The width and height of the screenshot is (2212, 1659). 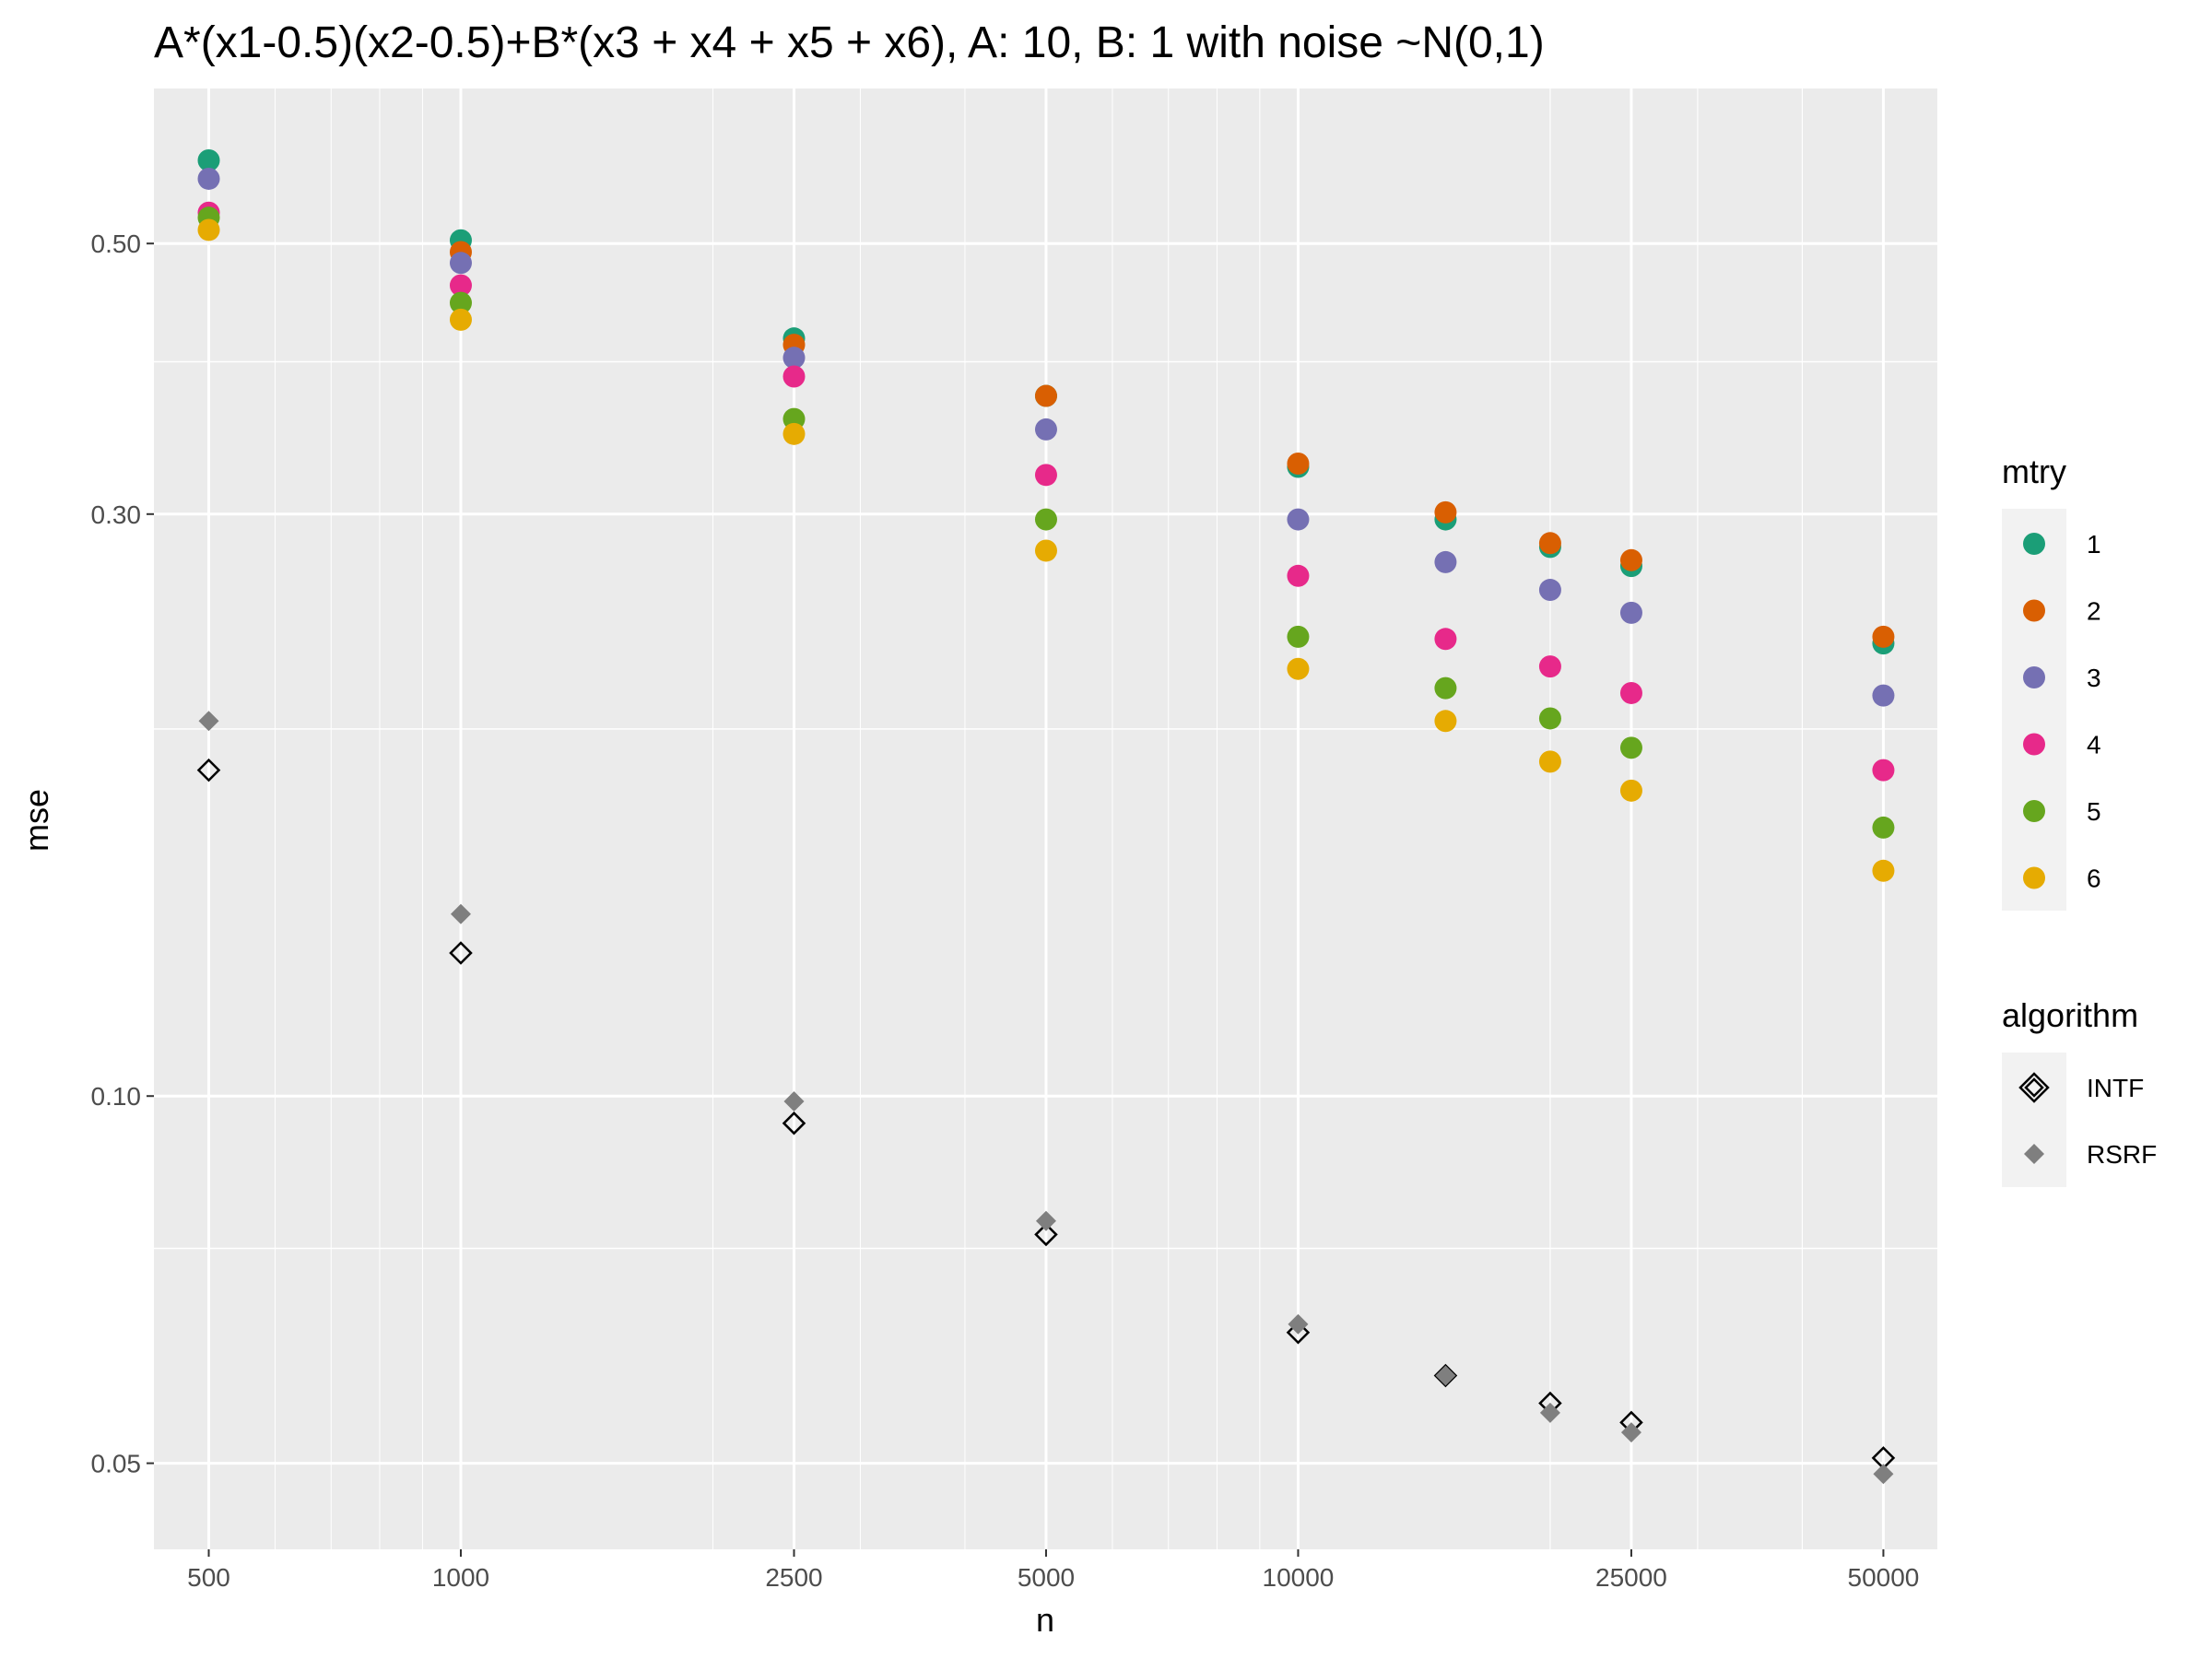 What do you see at coordinates (1299, 1577) in the screenshot?
I see `x-tick-label: 10000` at bounding box center [1299, 1577].